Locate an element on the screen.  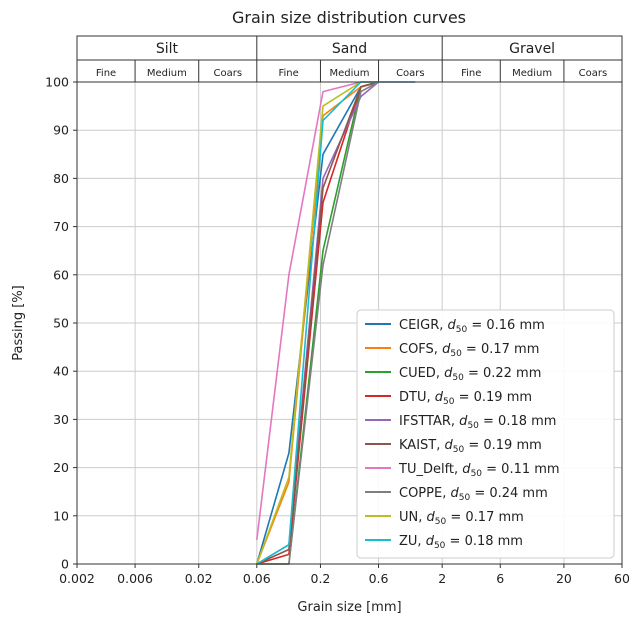
y-axis-label: Passing [%] is located at coordinates (18, 323).